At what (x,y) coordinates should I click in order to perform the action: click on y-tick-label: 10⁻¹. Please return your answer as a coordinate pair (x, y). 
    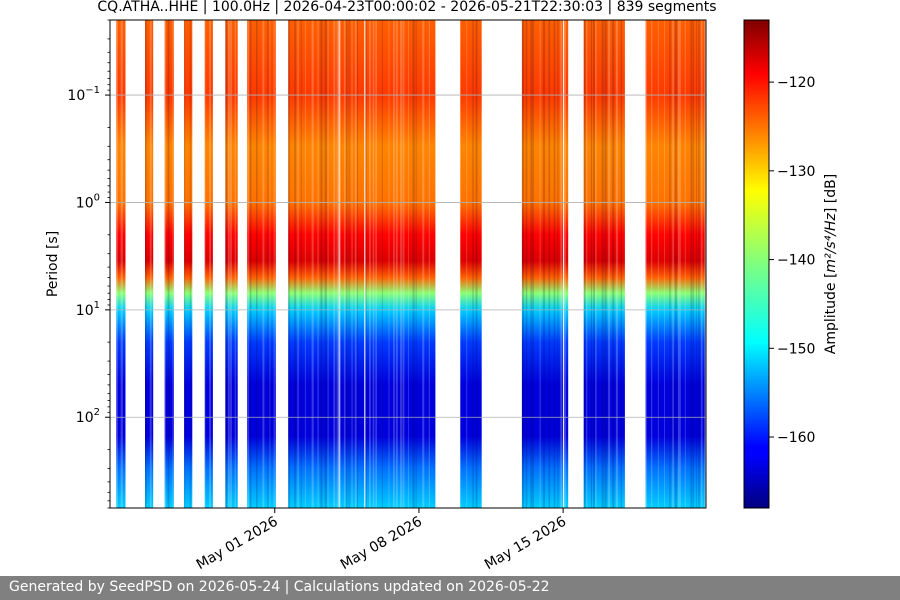
    Looking at the image, I should click on (83, 94).